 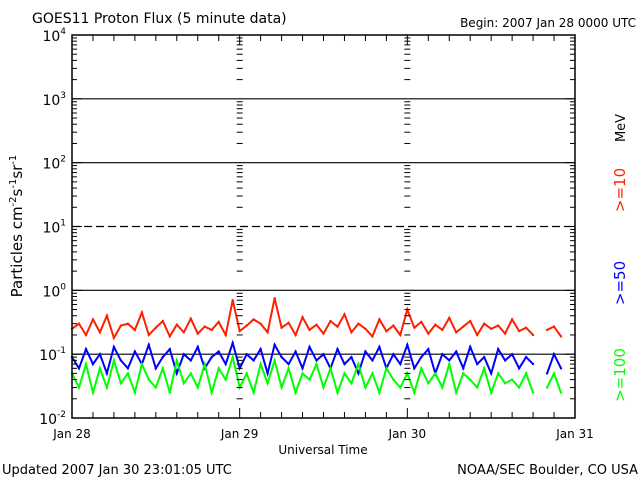 What do you see at coordinates (159, 19) in the screenshot?
I see `chart-title: GOES11 Proton Flux (5 minute data)` at bounding box center [159, 19].